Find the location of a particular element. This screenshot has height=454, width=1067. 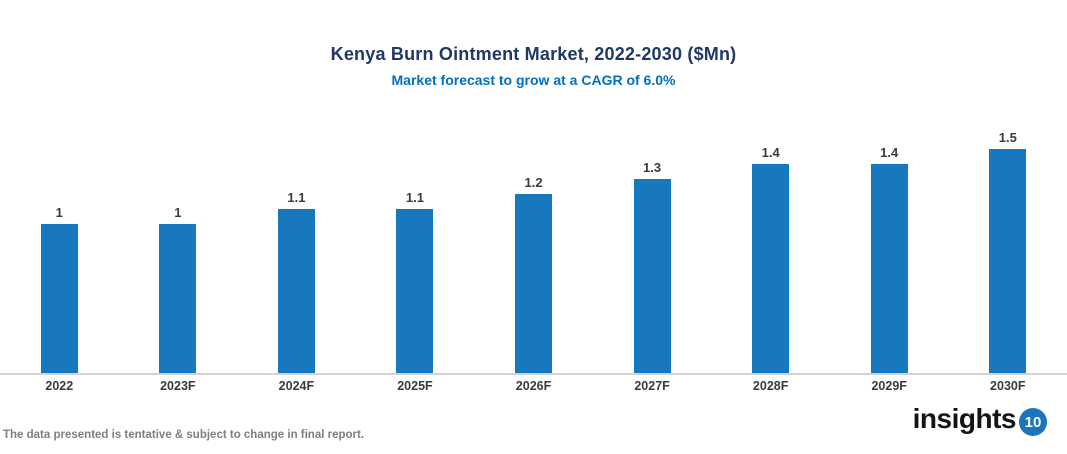

x-tick-label: 2027F is located at coordinates (652, 386).